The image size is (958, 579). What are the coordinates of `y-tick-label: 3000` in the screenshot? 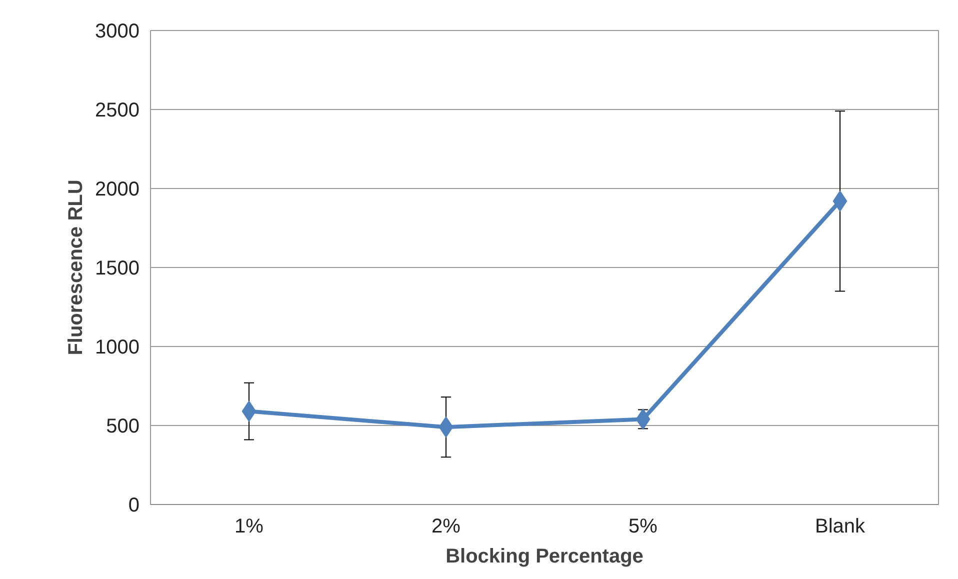 It's located at (117, 31).